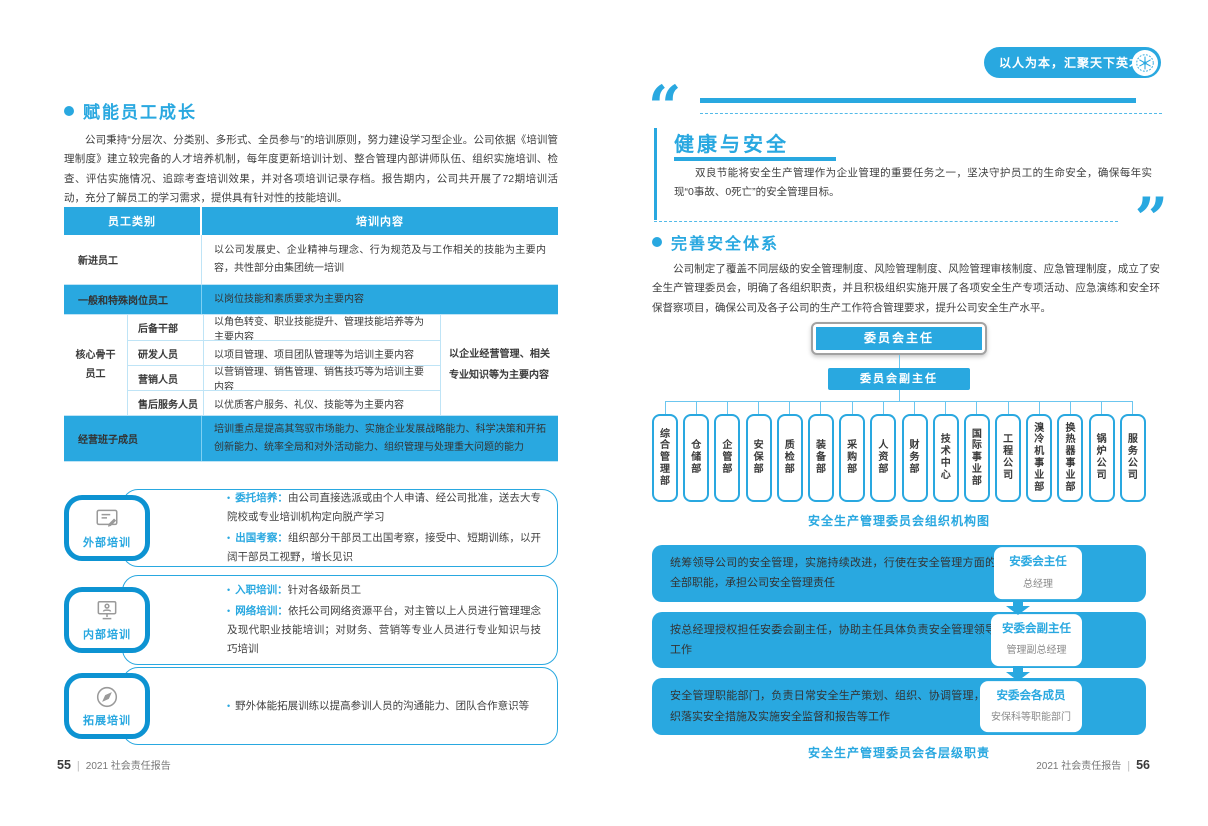 Image resolution: width=1208 pixels, height=826 pixels. I want to click on org-department: 溴冷机事业部, so click(1039, 452).